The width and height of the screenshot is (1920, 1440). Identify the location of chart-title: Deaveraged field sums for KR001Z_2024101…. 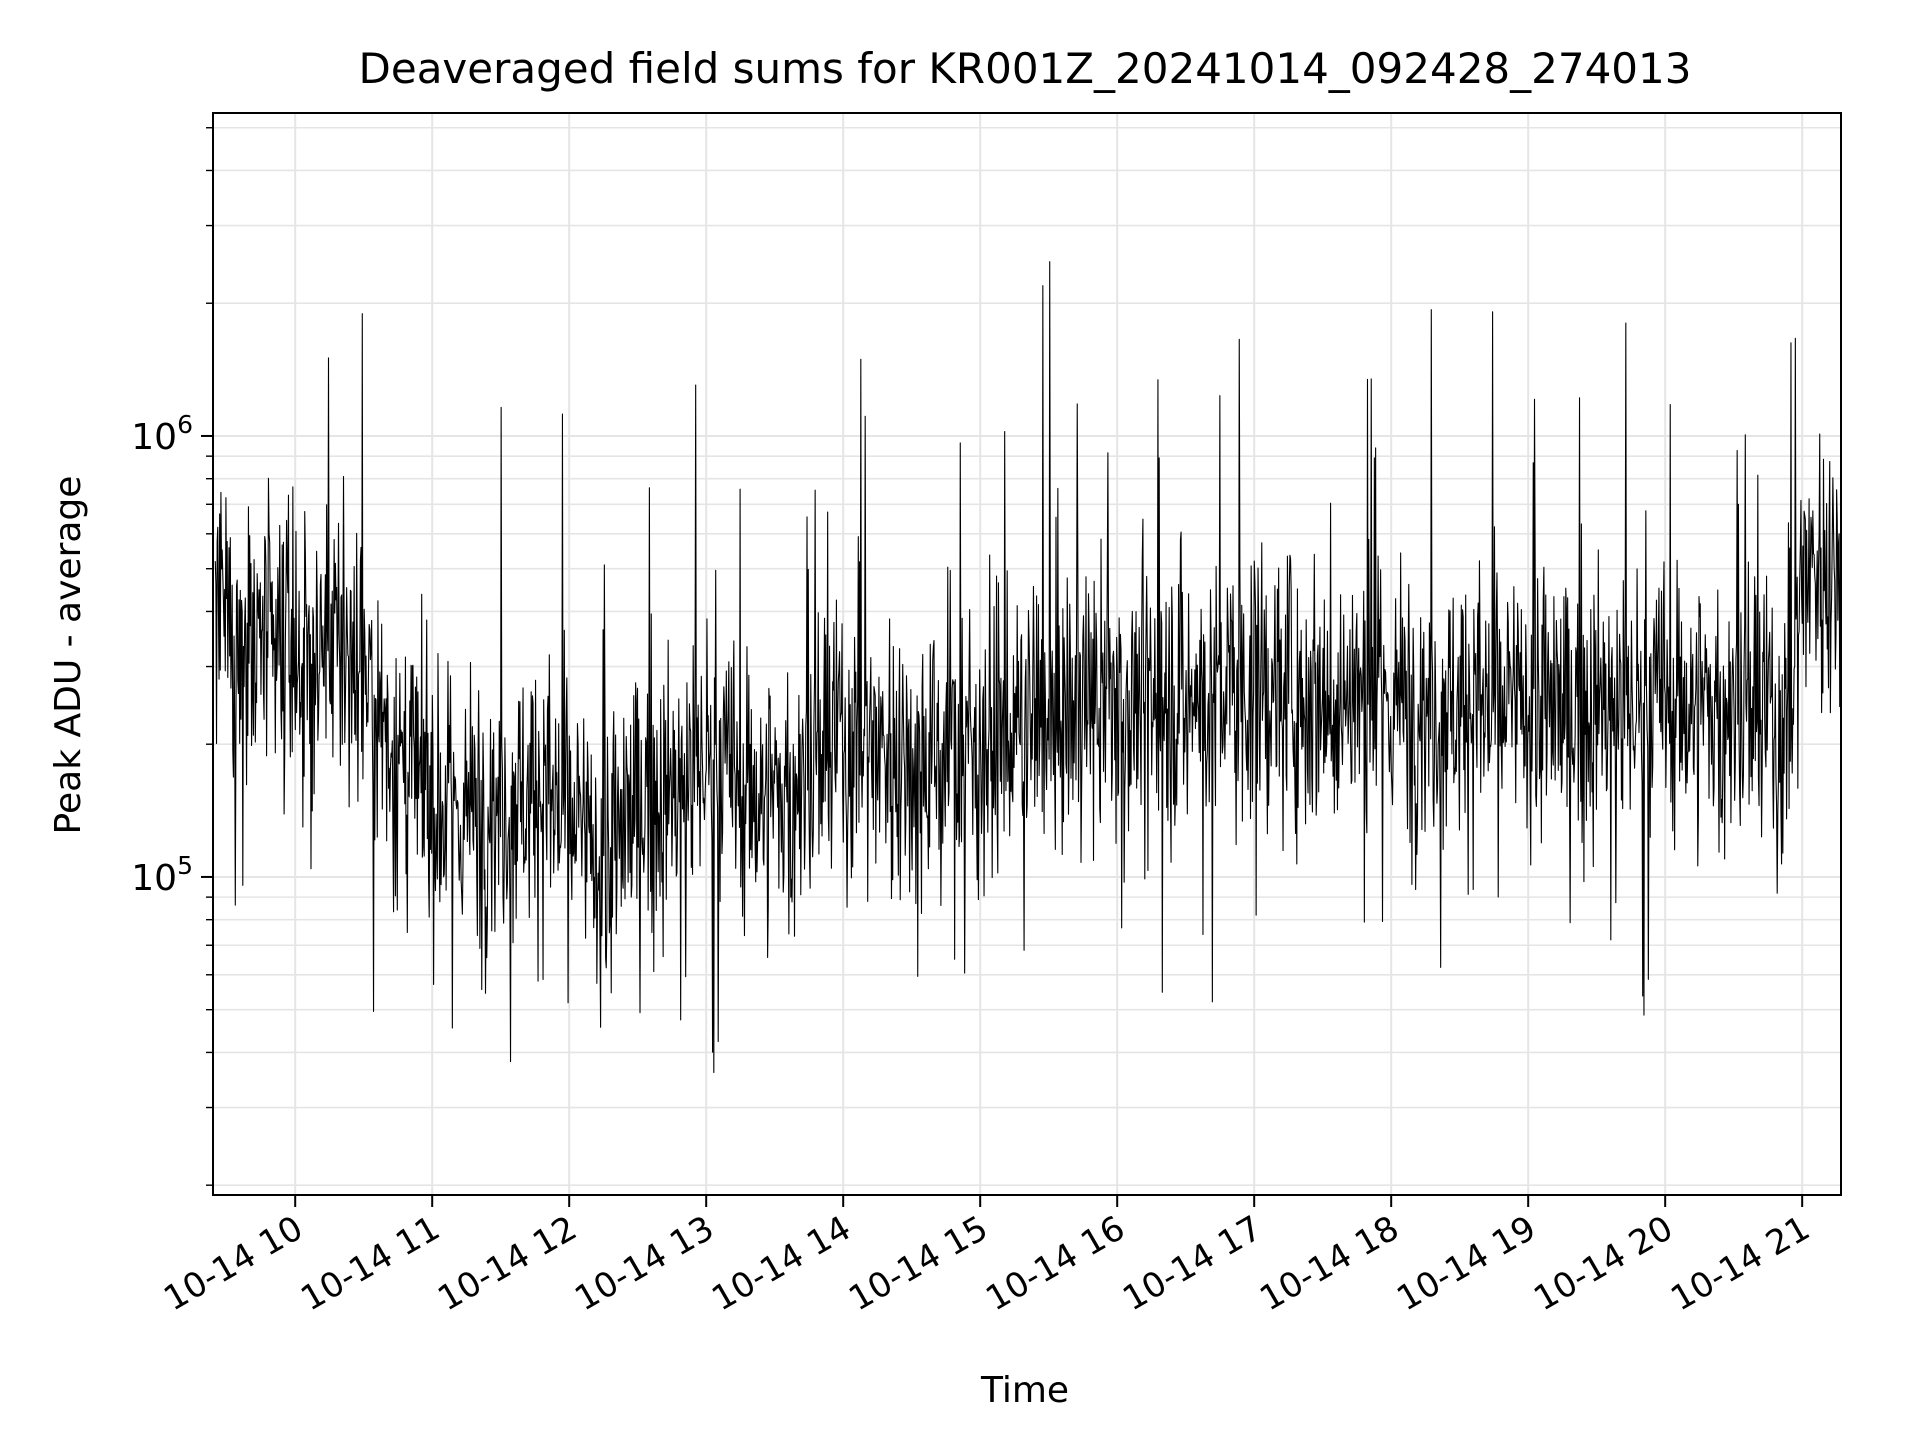
(1025, 68).